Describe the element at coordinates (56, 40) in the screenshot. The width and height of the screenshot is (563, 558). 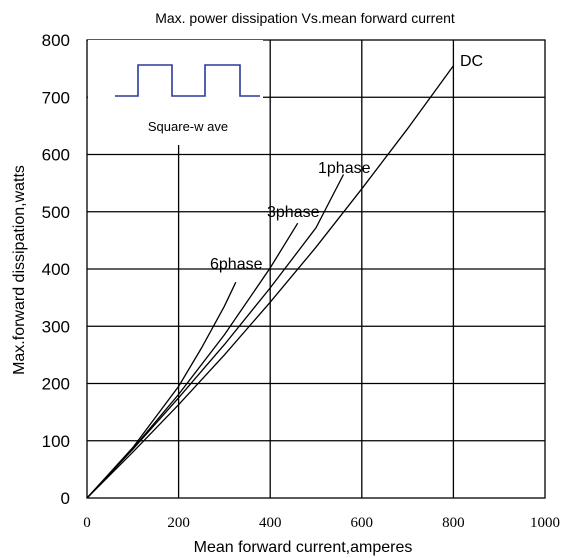
I see `y-tick-label: 800` at that location.